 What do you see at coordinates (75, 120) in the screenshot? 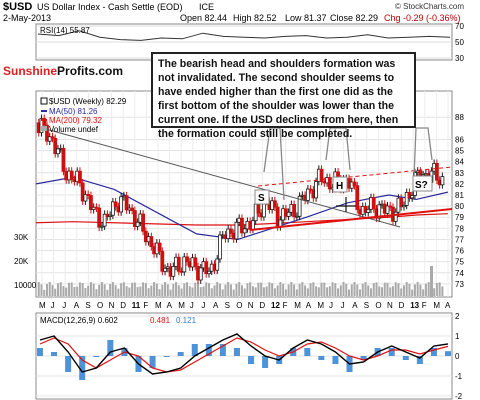
I see `legend-ma200: MA(200) 79.32` at bounding box center [75, 120].